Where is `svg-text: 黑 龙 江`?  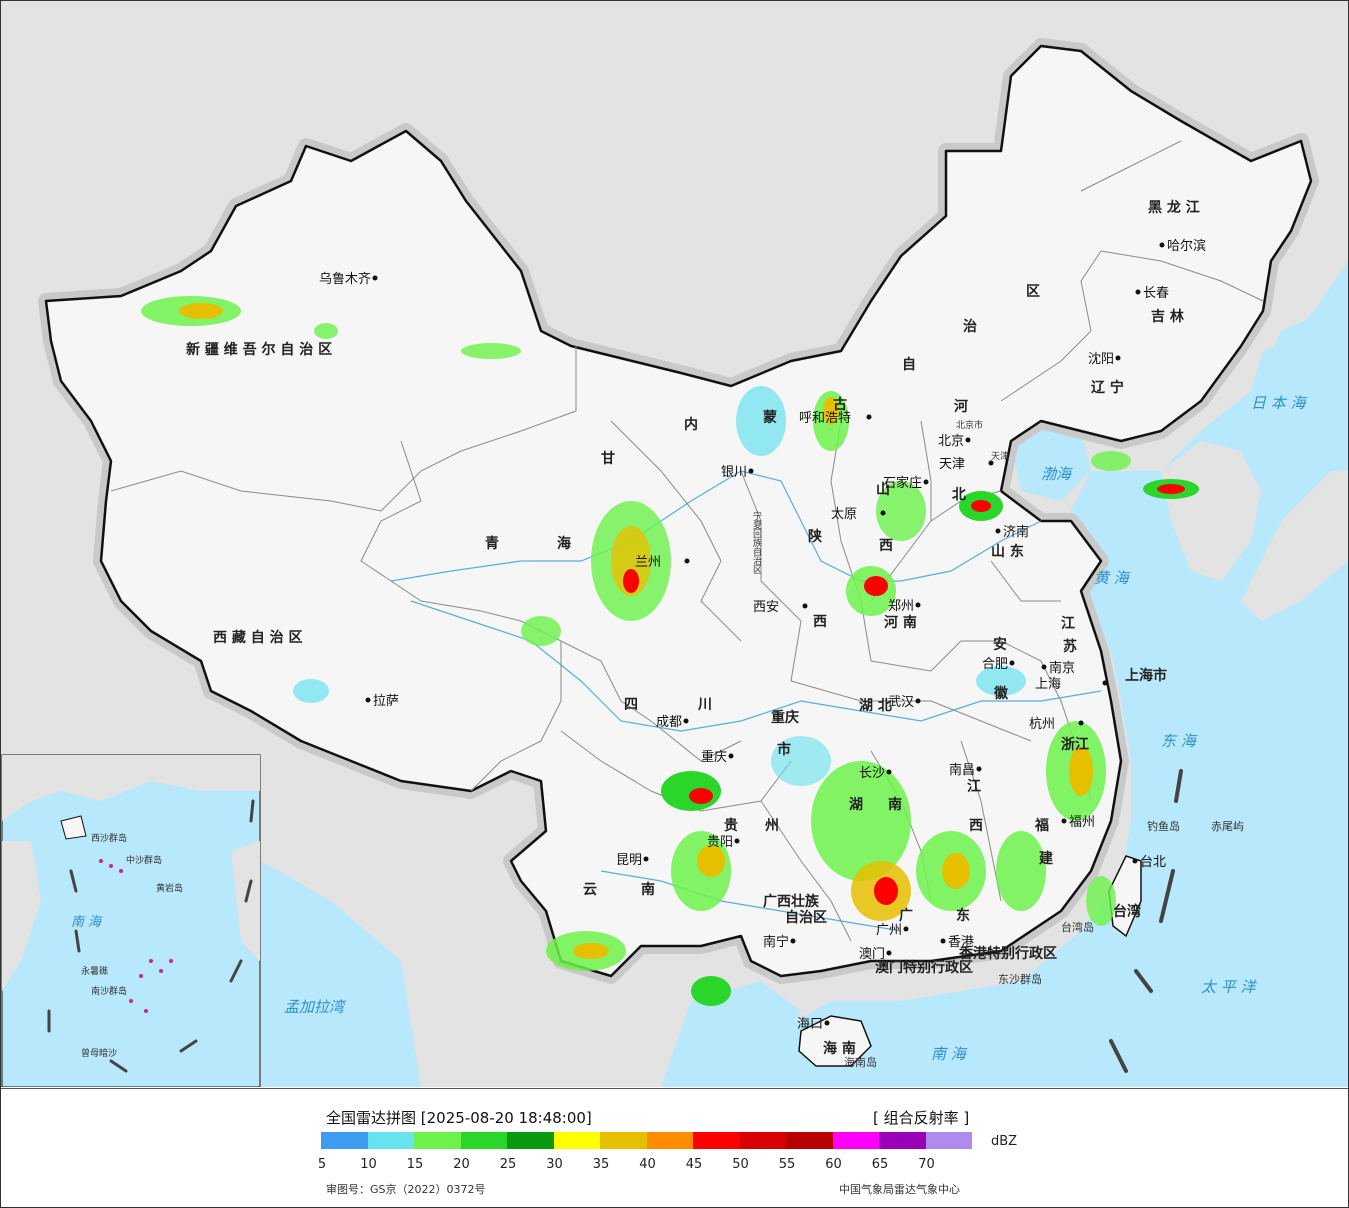 svg-text: 黑 龙 江 is located at coordinates (1174, 207).